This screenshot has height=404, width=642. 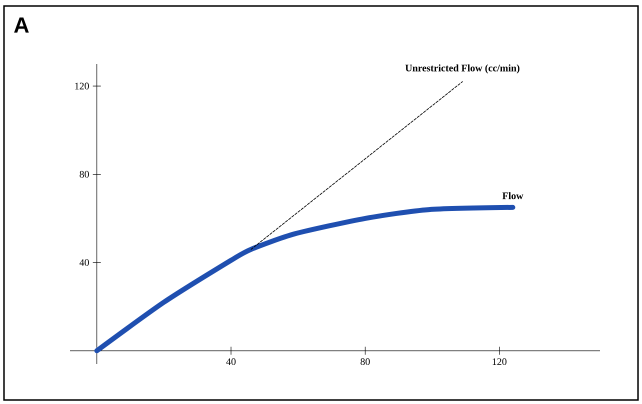 I want to click on x-tick-label: 120, so click(x=499, y=362).